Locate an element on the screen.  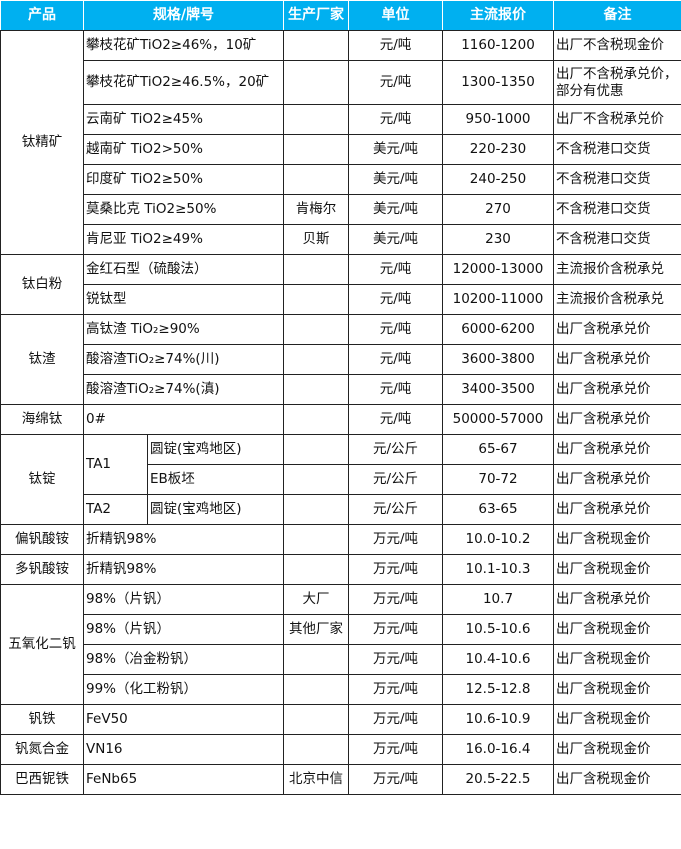
price-cell: 10.5-10.6 is located at coordinates (498, 629).